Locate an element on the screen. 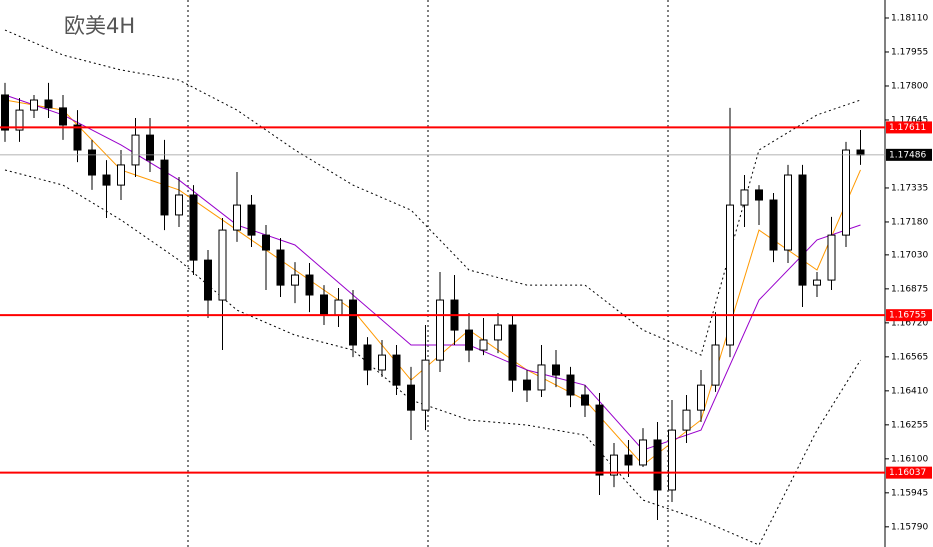 Image resolution: width=933 pixels, height=547 pixels. y-tick-label: 1.15945 is located at coordinates (909, 493).